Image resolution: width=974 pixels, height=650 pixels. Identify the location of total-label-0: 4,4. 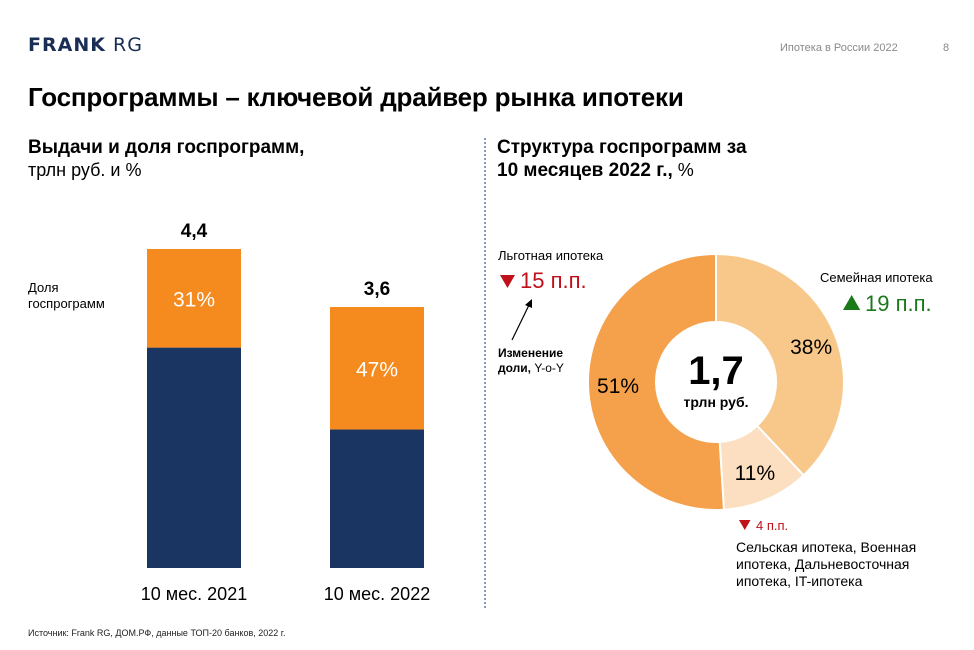
(194, 231).